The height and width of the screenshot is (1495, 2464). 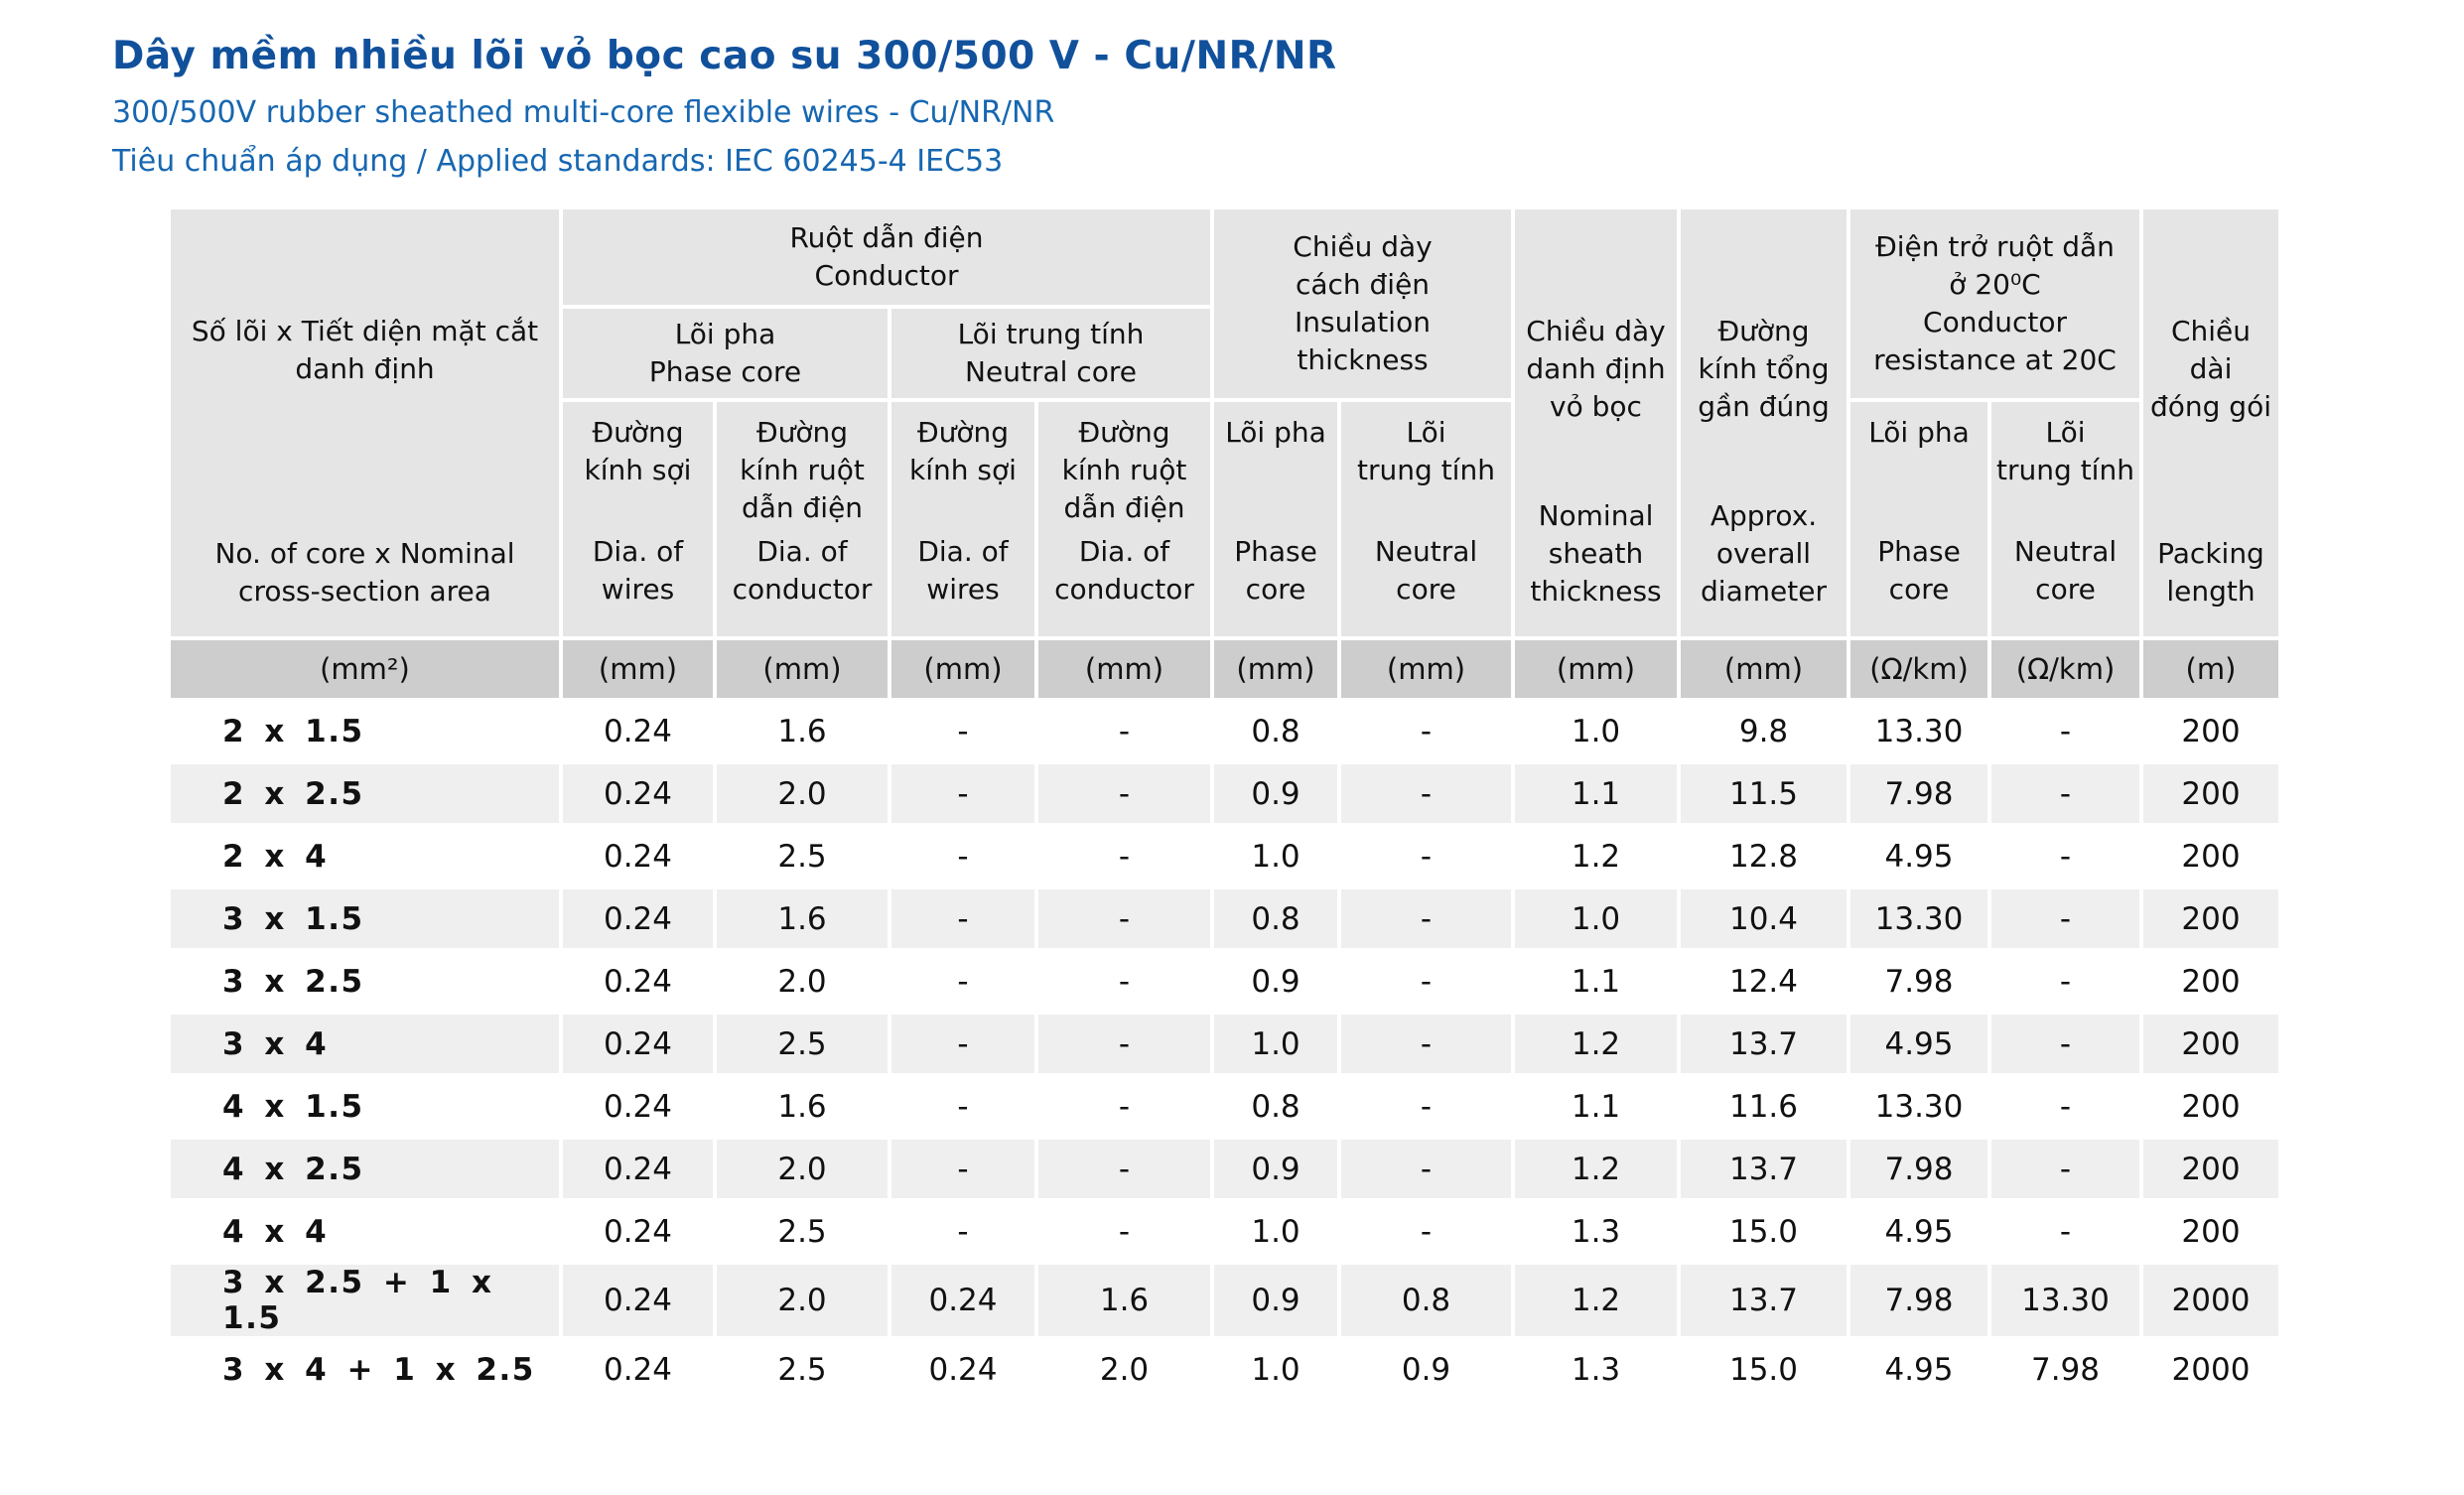 I want to click on cell: 12.4, so click(x=1764, y=981).